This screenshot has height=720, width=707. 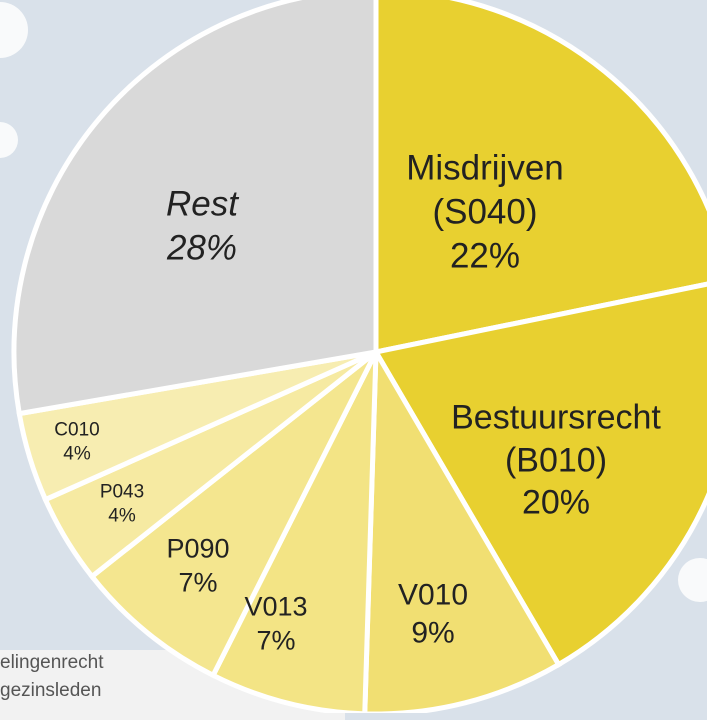 What do you see at coordinates (202, 247) in the screenshot?
I see `value-label: 28%` at bounding box center [202, 247].